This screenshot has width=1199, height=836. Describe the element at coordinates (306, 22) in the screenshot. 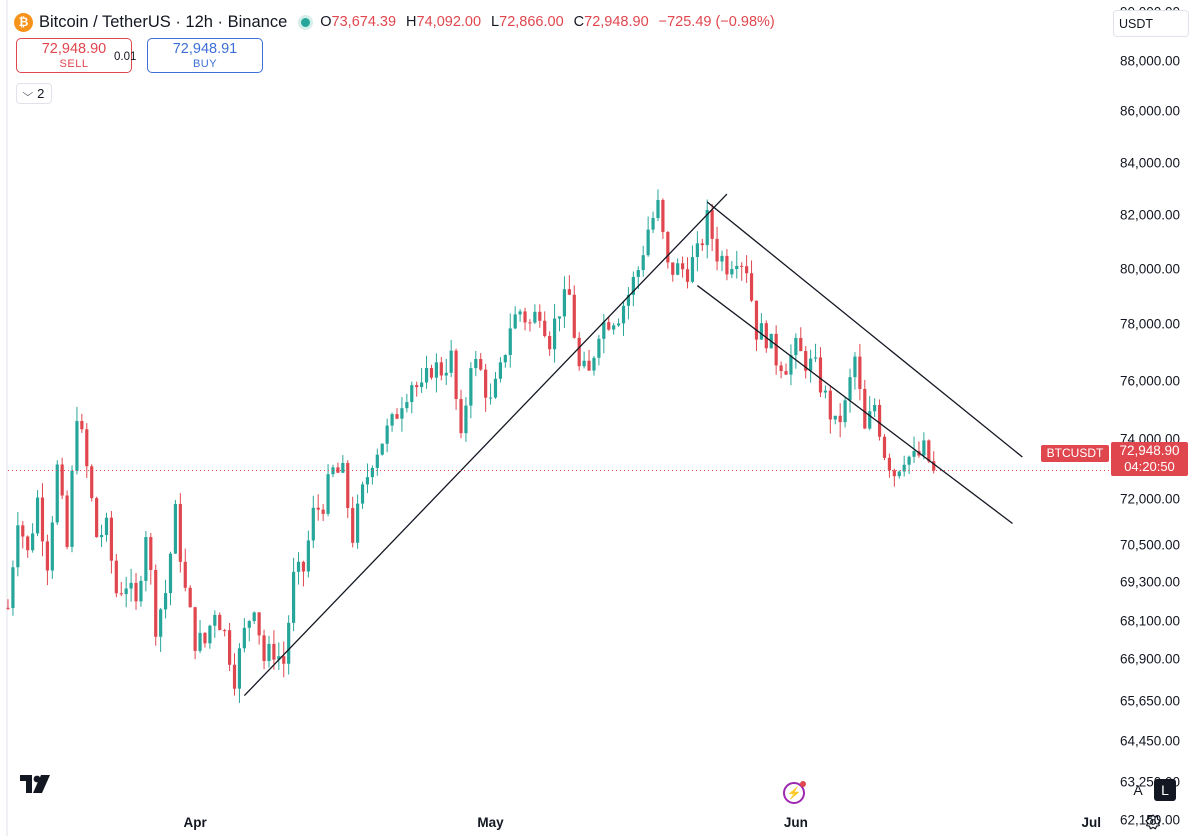

I see `market-status-icon` at that location.